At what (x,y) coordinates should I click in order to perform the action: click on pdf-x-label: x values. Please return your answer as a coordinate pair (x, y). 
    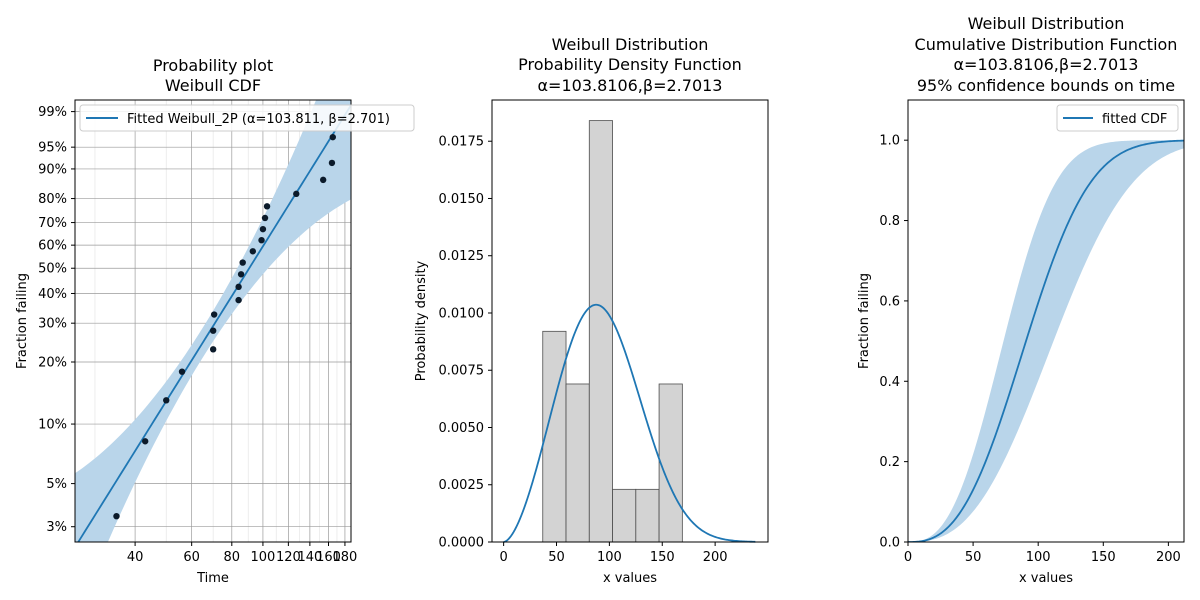
    Looking at the image, I should click on (630, 578).